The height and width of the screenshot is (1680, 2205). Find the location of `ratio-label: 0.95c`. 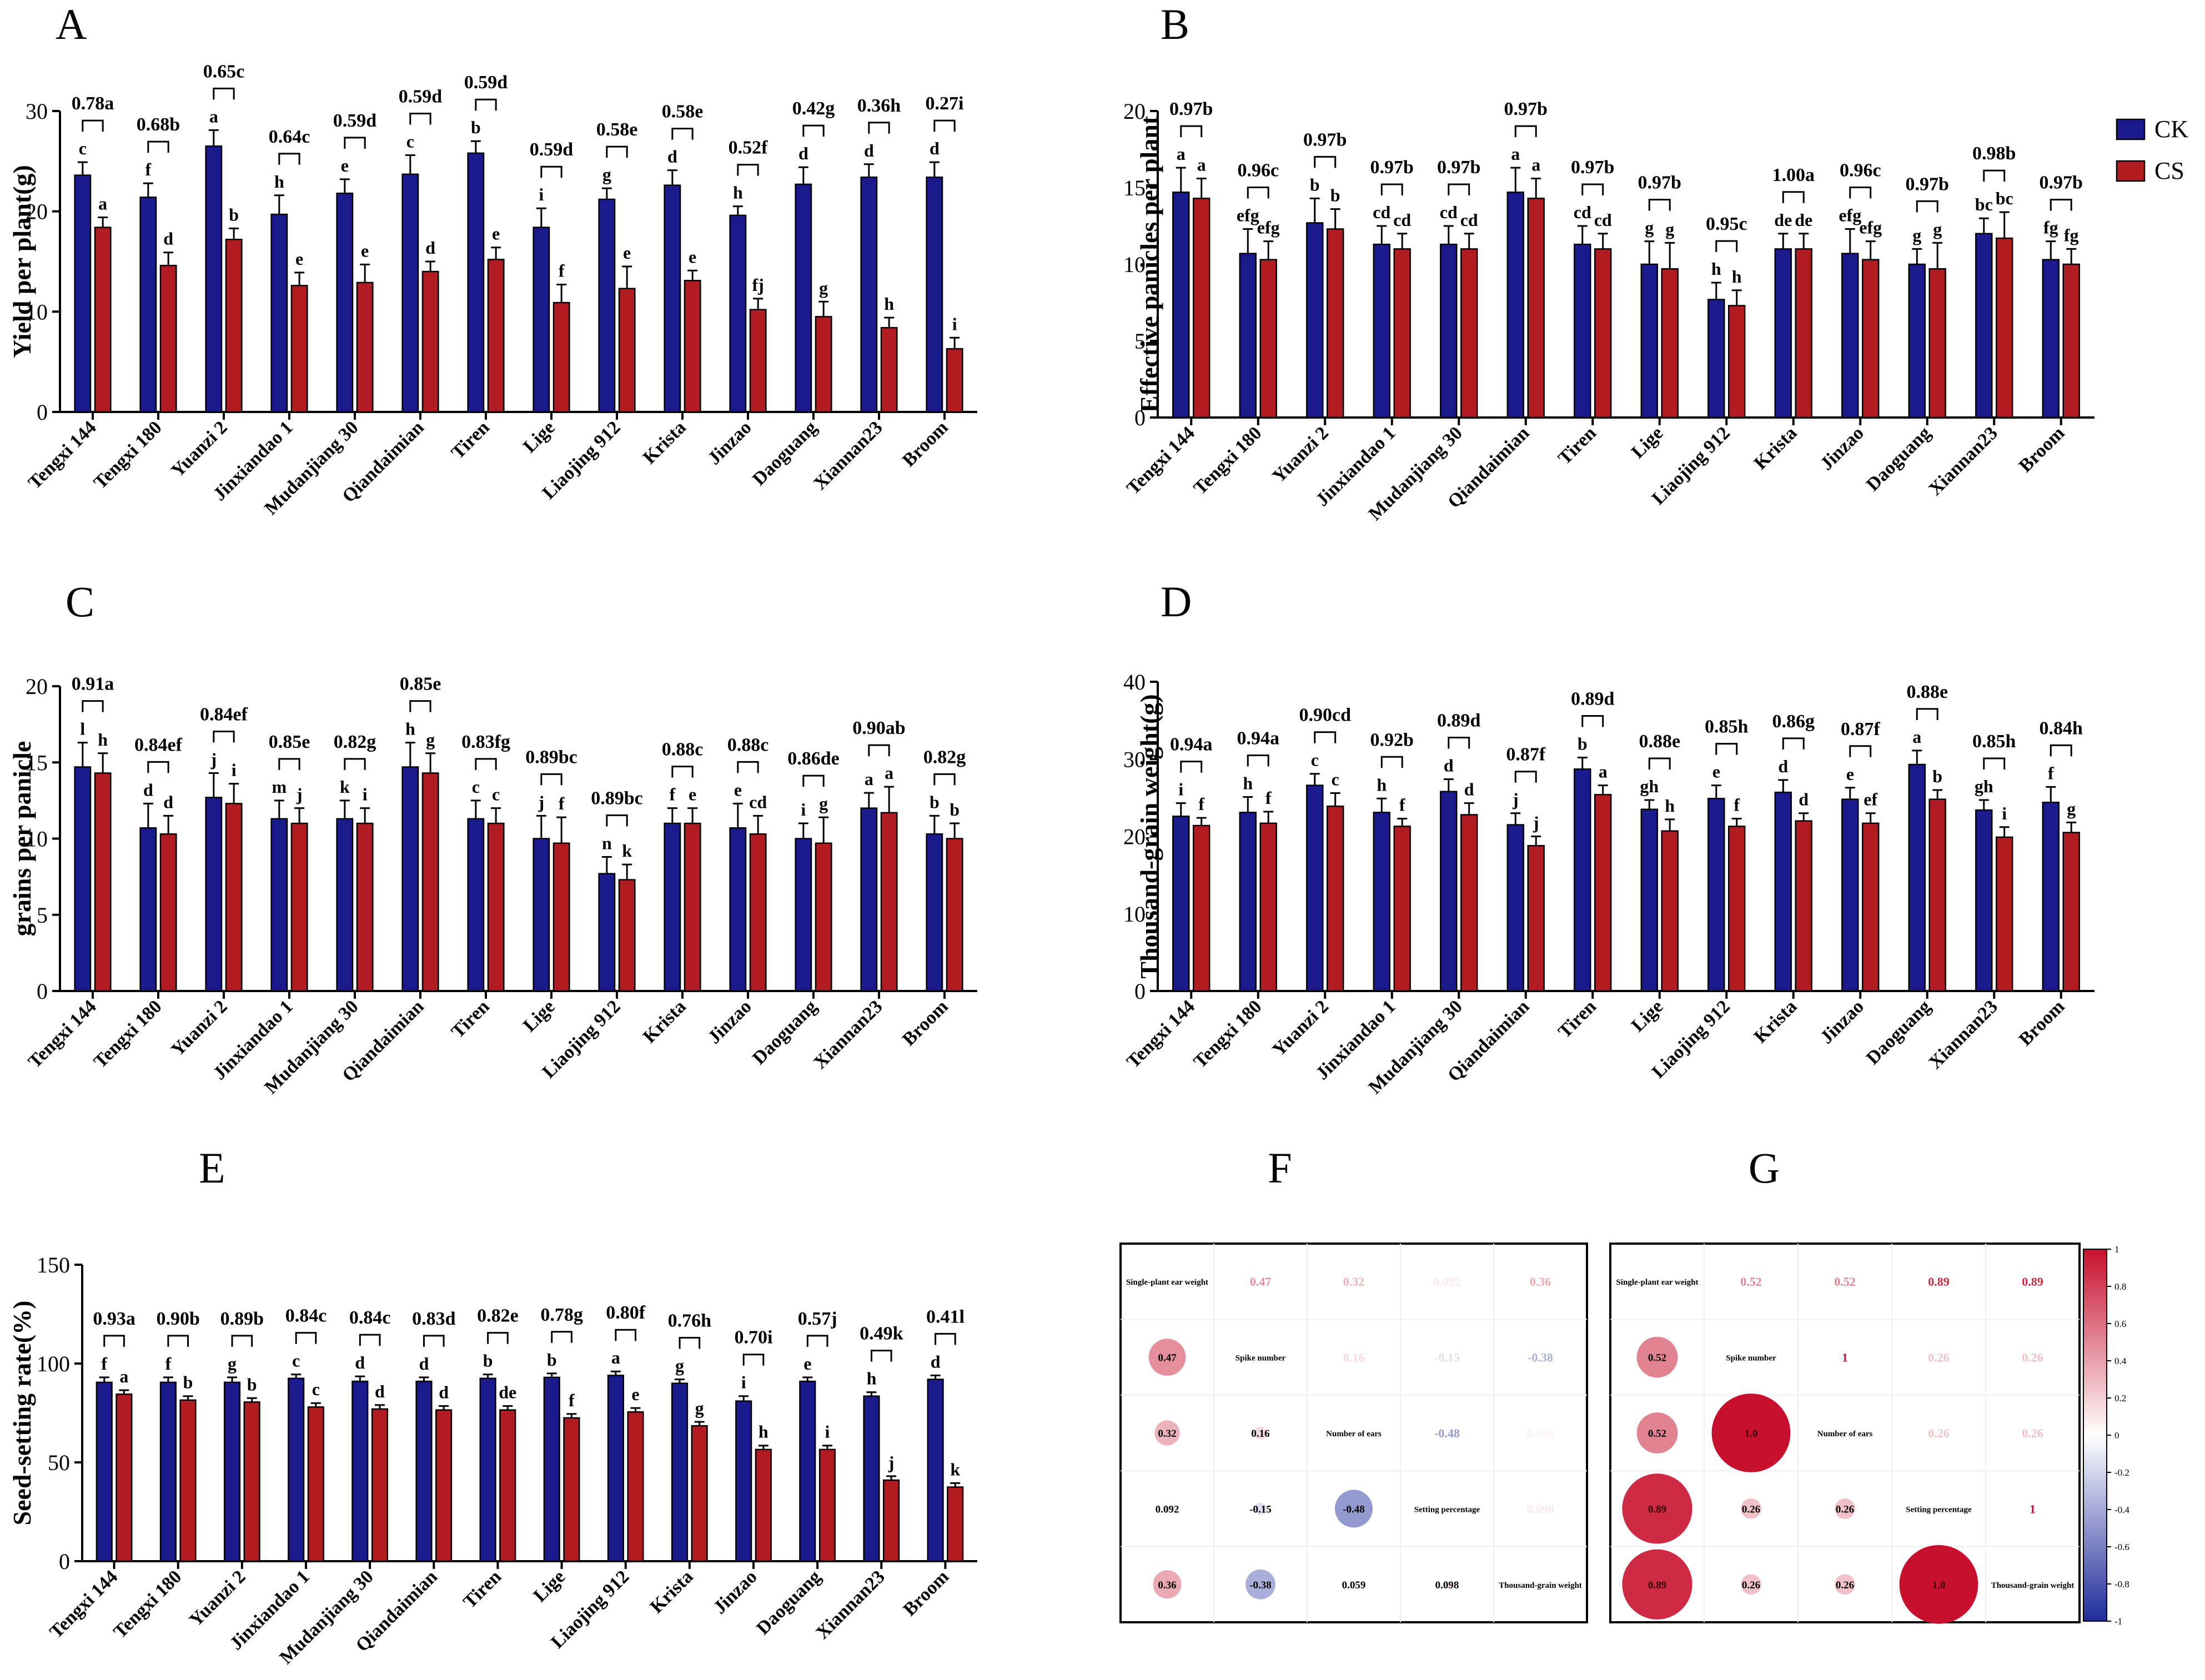

ratio-label: 0.95c is located at coordinates (1726, 224).